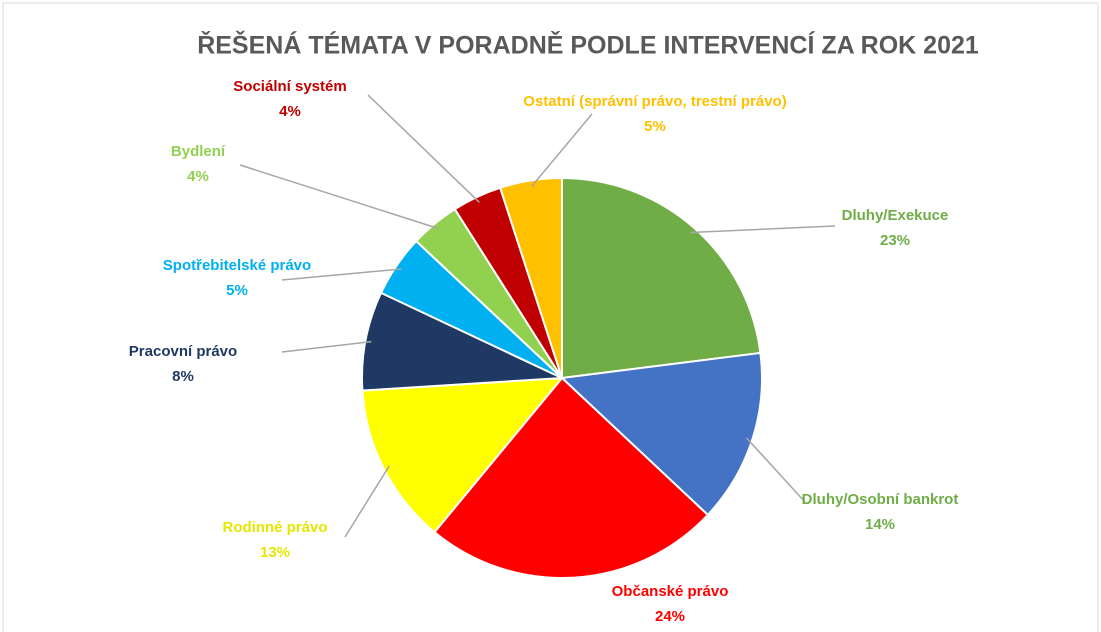 The image size is (1101, 632). What do you see at coordinates (183, 376) in the screenshot?
I see `slice-value-label: 8%` at bounding box center [183, 376].